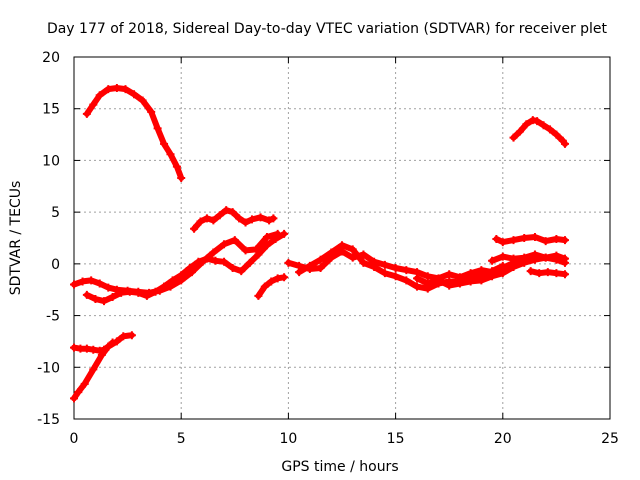  Describe the element at coordinates (55, 213) in the screenshot. I see `y-tick-label: 5` at that location.